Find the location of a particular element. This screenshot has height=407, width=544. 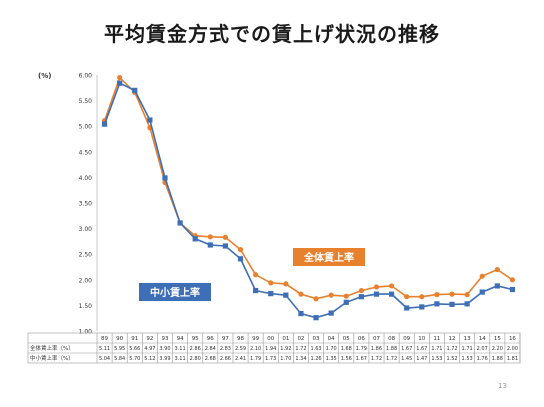

data-table-value: 1.47 is located at coordinates (421, 359).